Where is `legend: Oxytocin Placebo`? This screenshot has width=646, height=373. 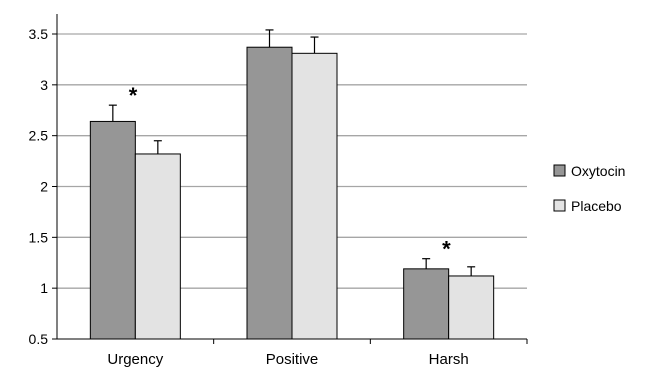
legend: Oxytocin Placebo is located at coordinates (589, 188).